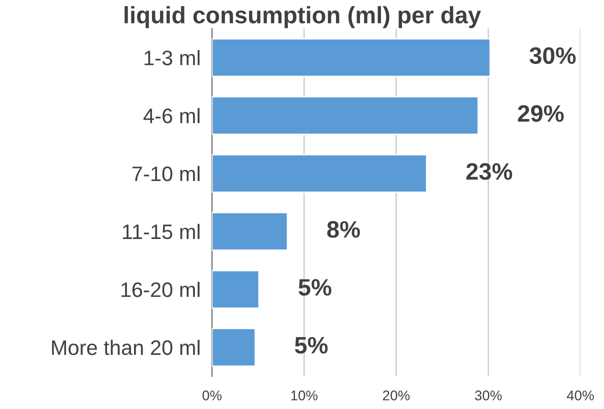 This screenshot has height=409, width=604. Describe the element at coordinates (171, 116) in the screenshot. I see `y-tick-label: 4-6 ml` at that location.